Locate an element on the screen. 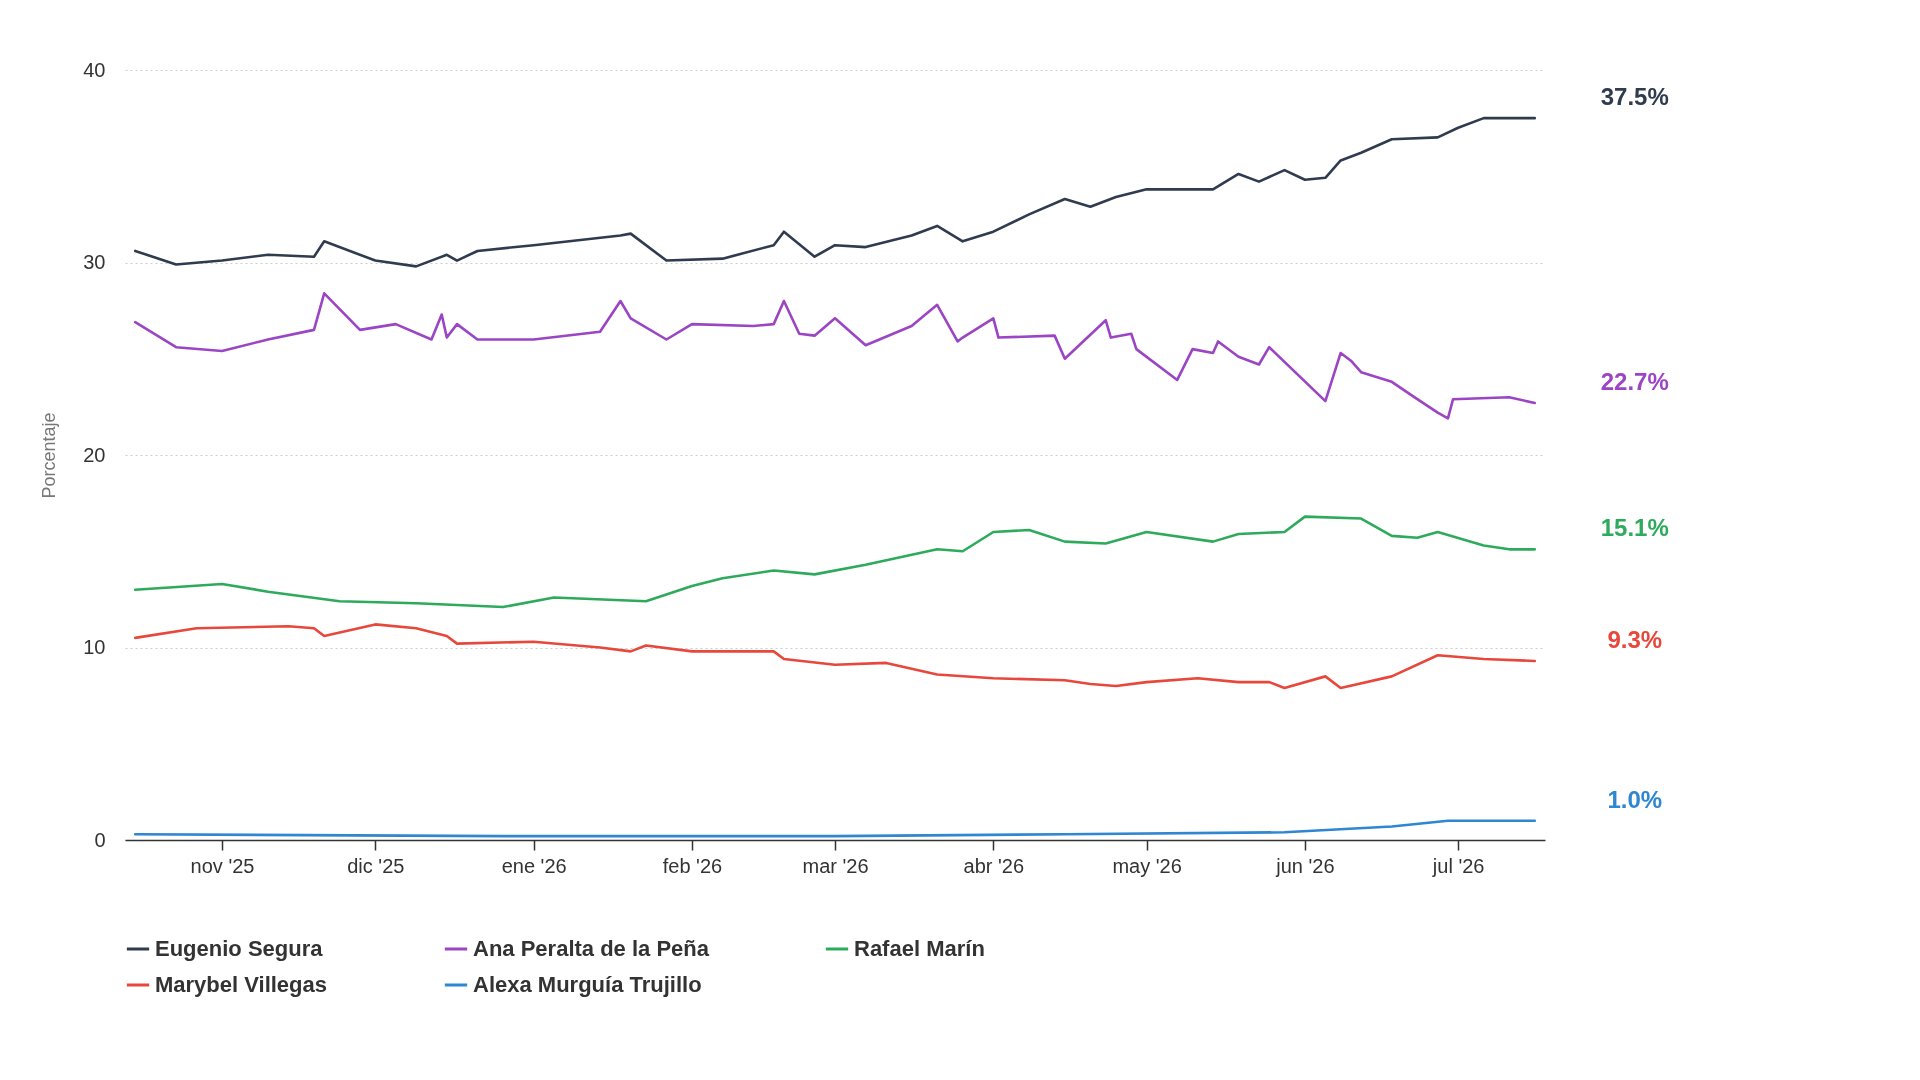 This screenshot has width=1920, height=1080. legend-label: Rafael Marín is located at coordinates (919, 948).